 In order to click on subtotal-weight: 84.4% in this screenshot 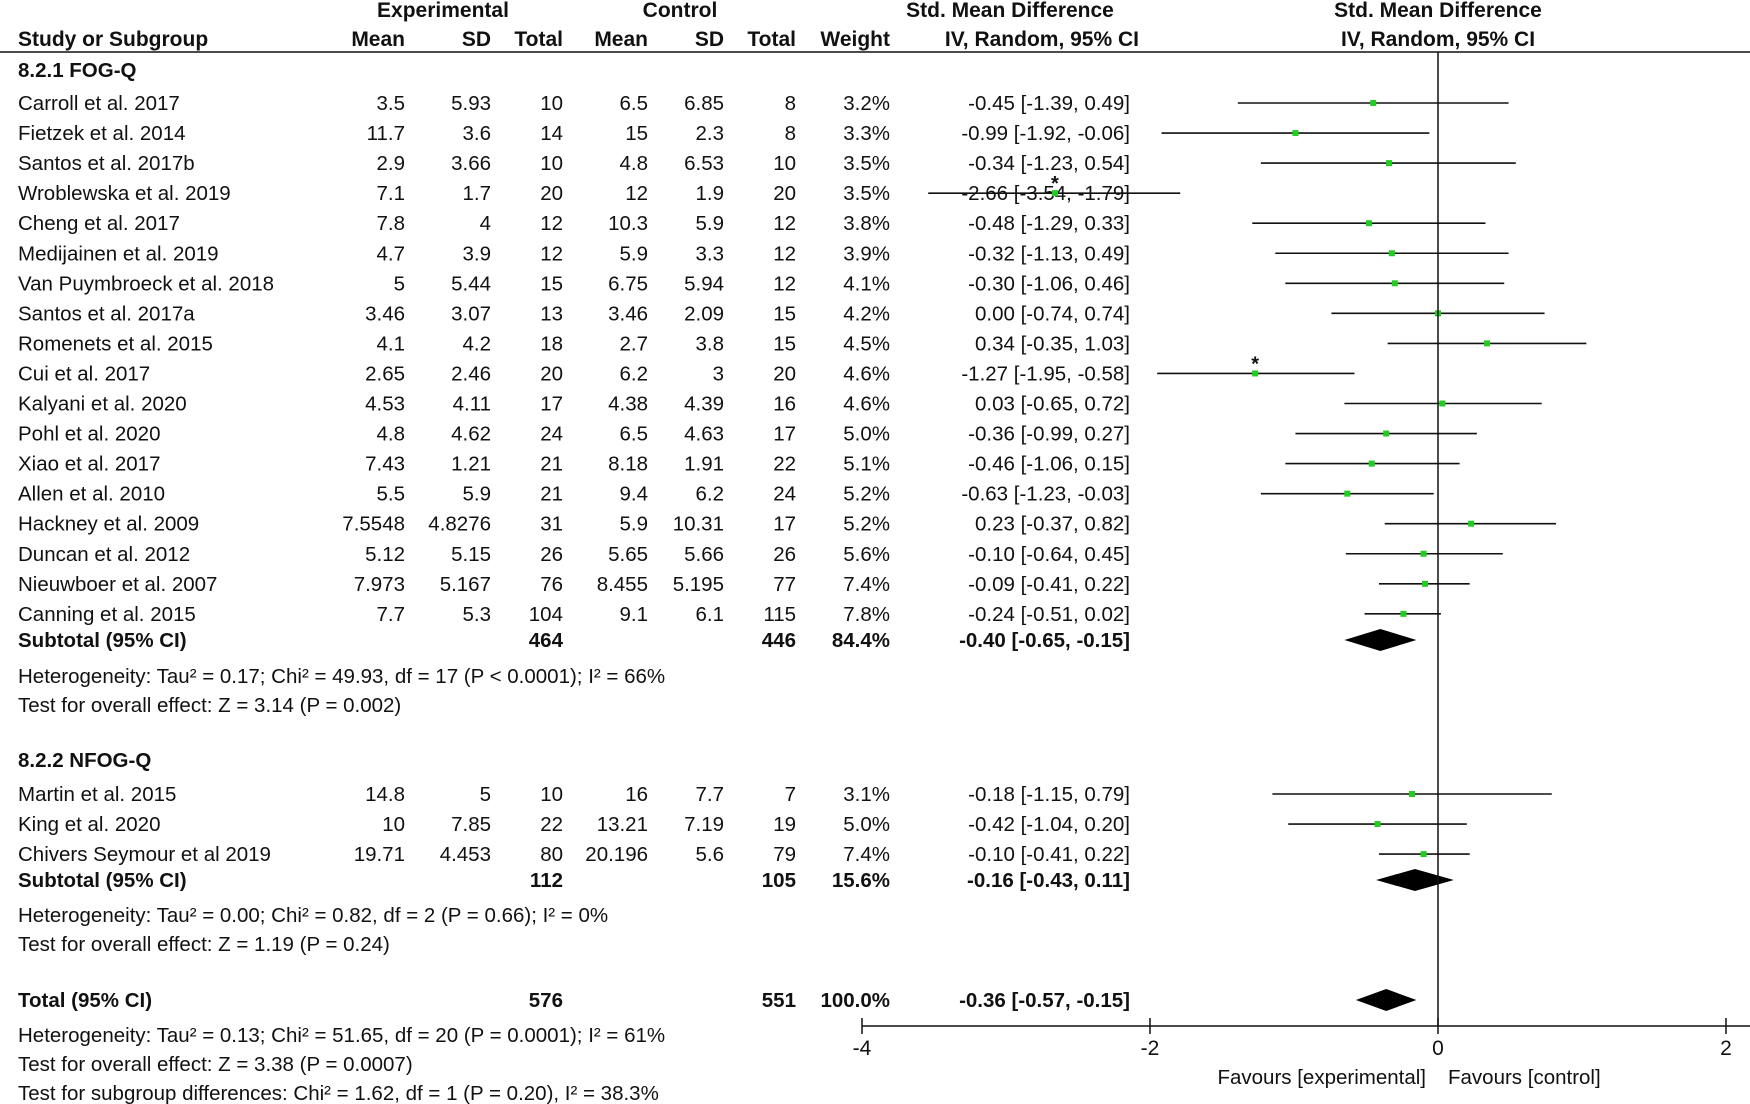, I will do `click(861, 640)`.